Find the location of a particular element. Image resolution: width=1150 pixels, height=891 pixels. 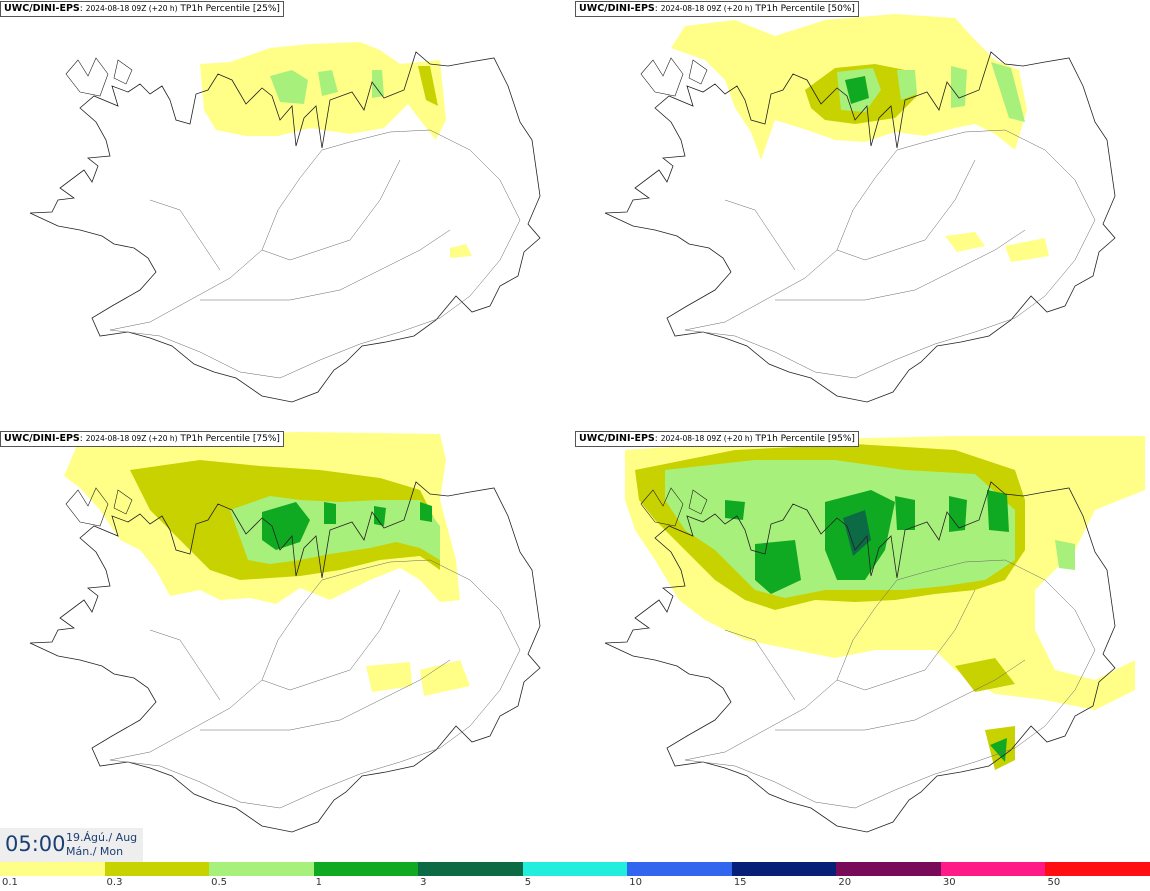

product-label: TP1h Percentile [75%] is located at coordinates (230, 439).